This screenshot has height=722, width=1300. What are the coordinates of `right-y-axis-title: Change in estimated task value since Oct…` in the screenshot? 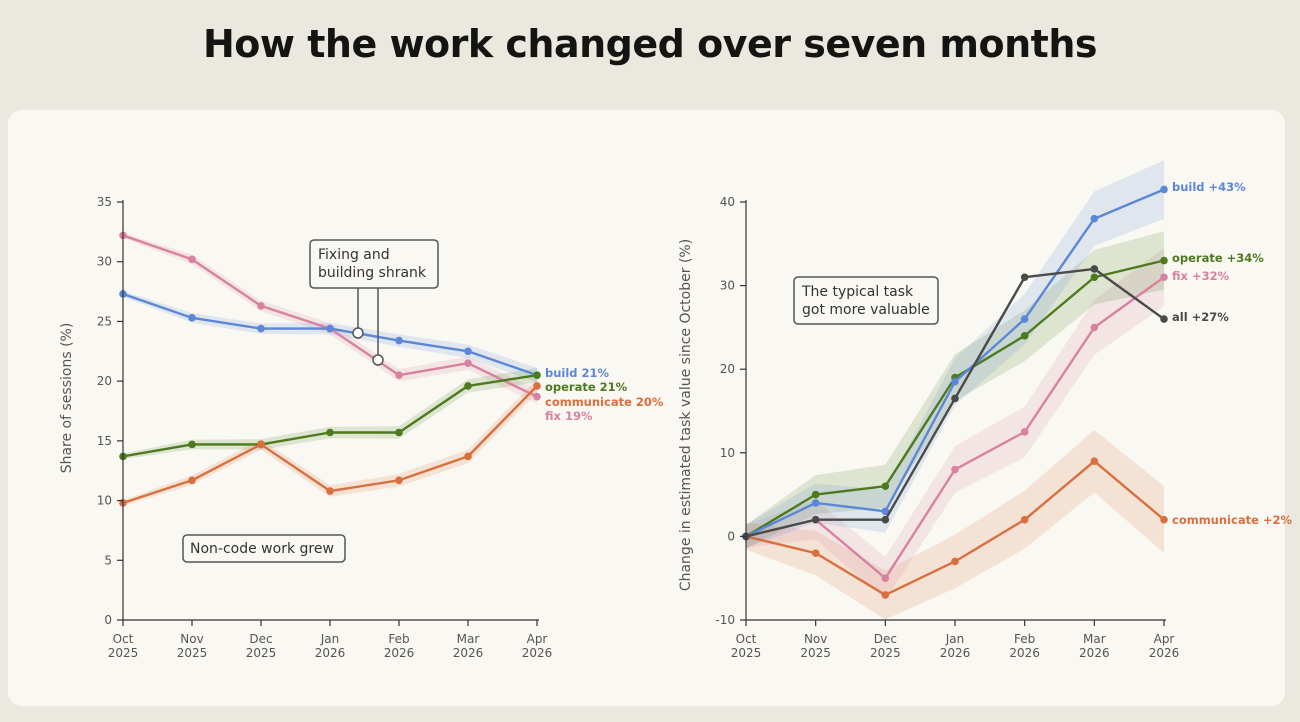 It's located at (686, 415).